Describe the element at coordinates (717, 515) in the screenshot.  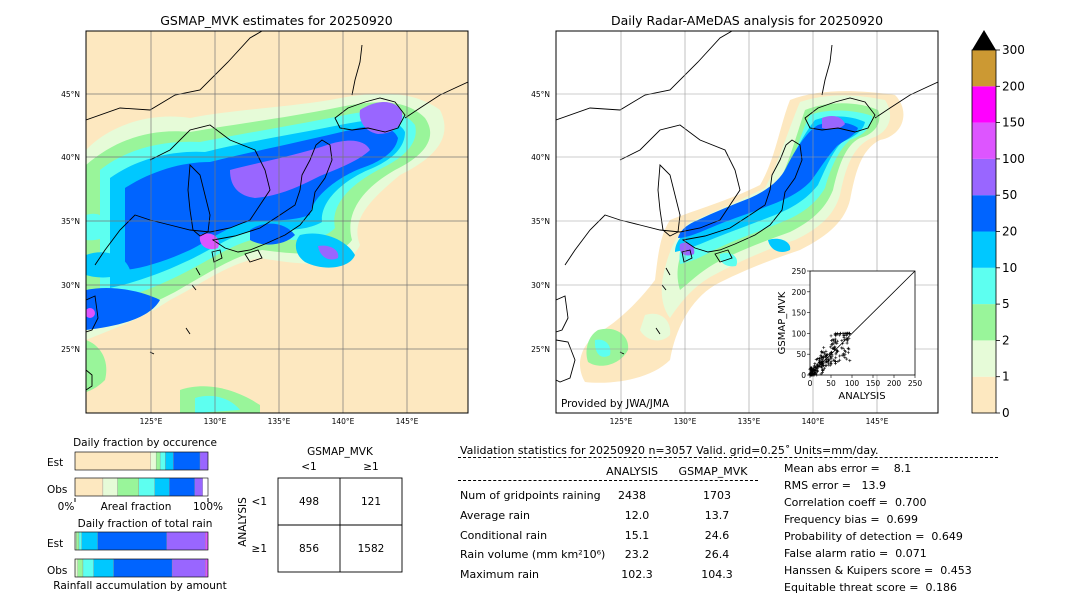
I see `validation-row-gsmap: 13.7` at that location.